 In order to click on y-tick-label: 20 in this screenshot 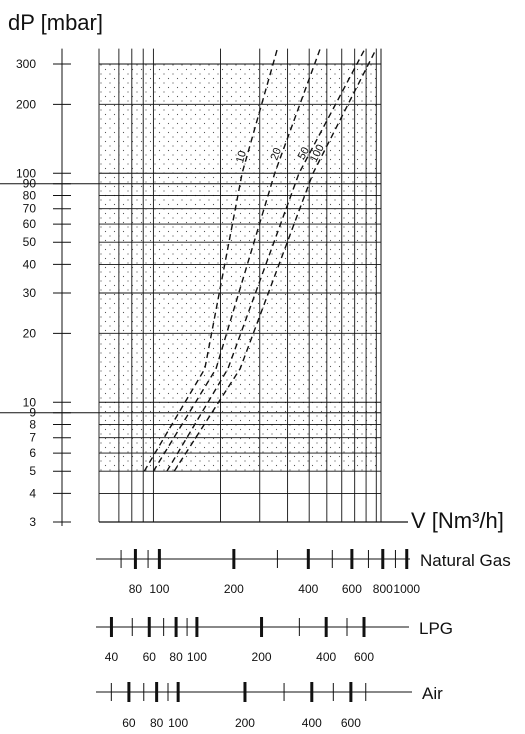, I will do `click(30, 333)`.